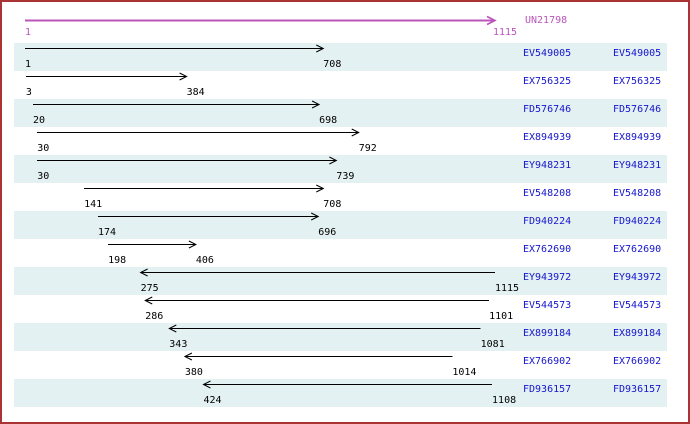  What do you see at coordinates (637, 109) in the screenshot?
I see `accession-link-secondary: FD576746` at bounding box center [637, 109].